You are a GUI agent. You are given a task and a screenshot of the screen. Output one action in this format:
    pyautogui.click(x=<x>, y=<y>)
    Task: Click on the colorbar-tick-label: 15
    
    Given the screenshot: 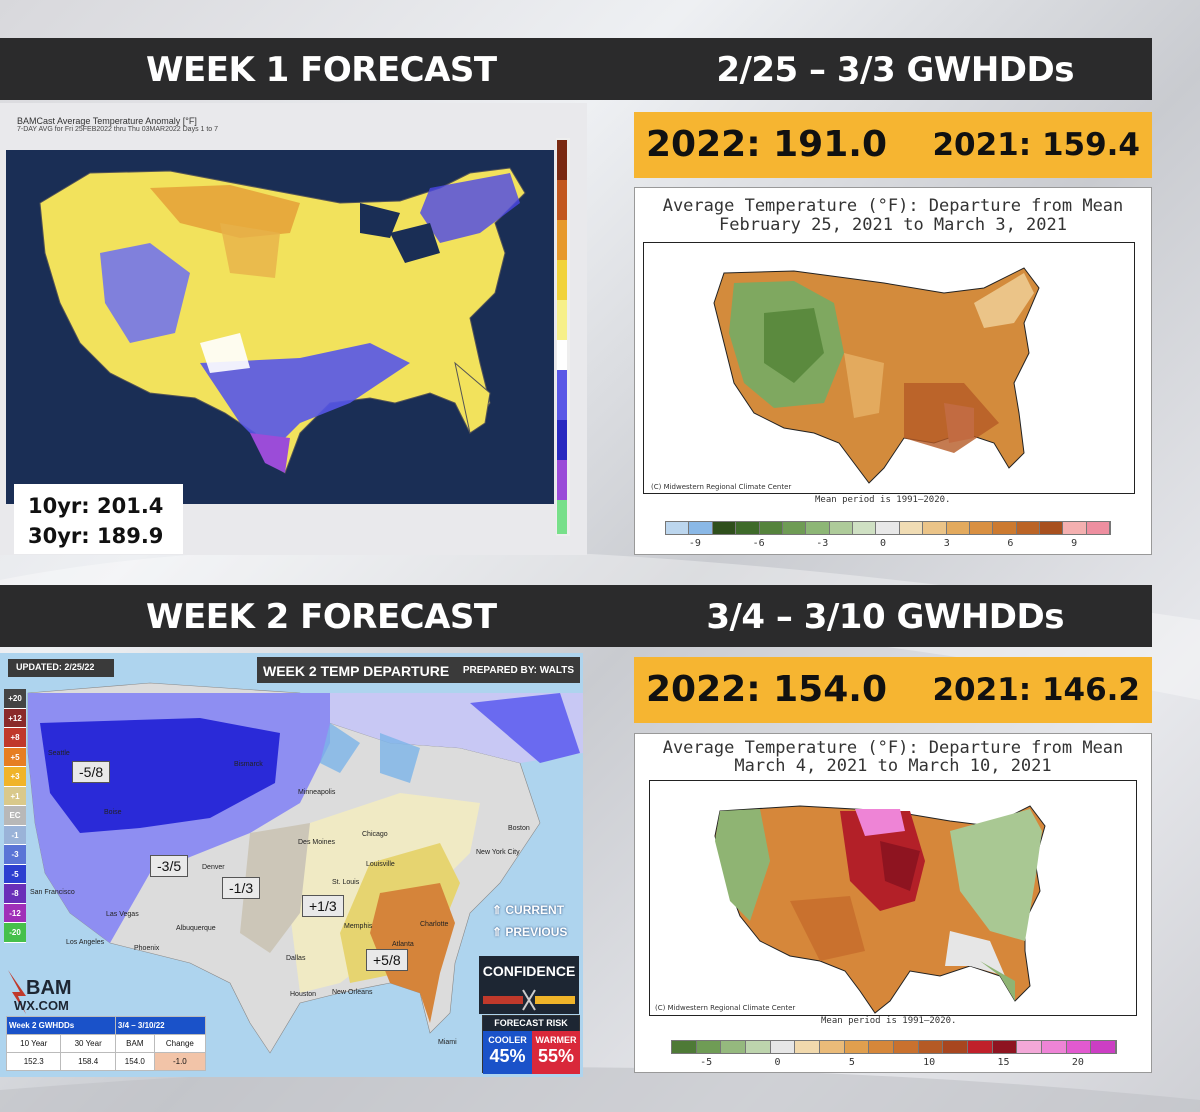 What is the action you would take?
    pyautogui.click(x=1003, y=1062)
    